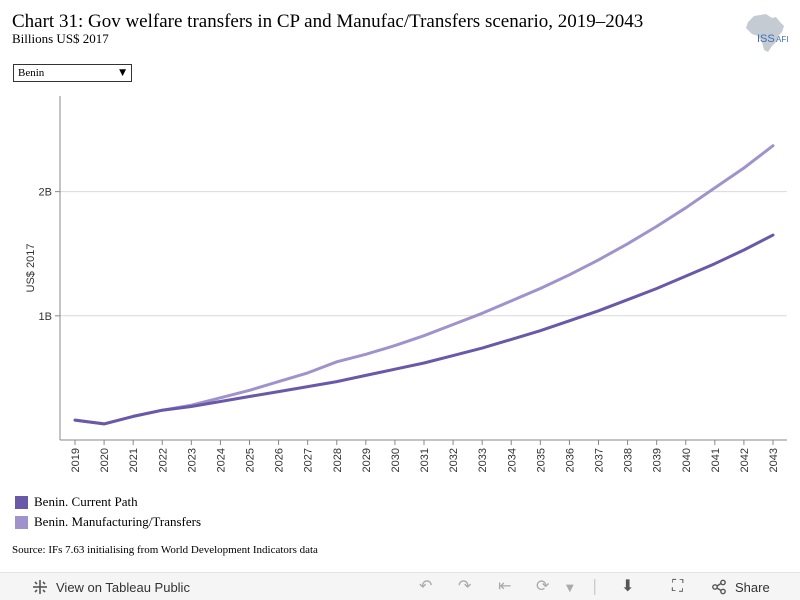  I want to click on redo-icon: ↷, so click(465, 585).